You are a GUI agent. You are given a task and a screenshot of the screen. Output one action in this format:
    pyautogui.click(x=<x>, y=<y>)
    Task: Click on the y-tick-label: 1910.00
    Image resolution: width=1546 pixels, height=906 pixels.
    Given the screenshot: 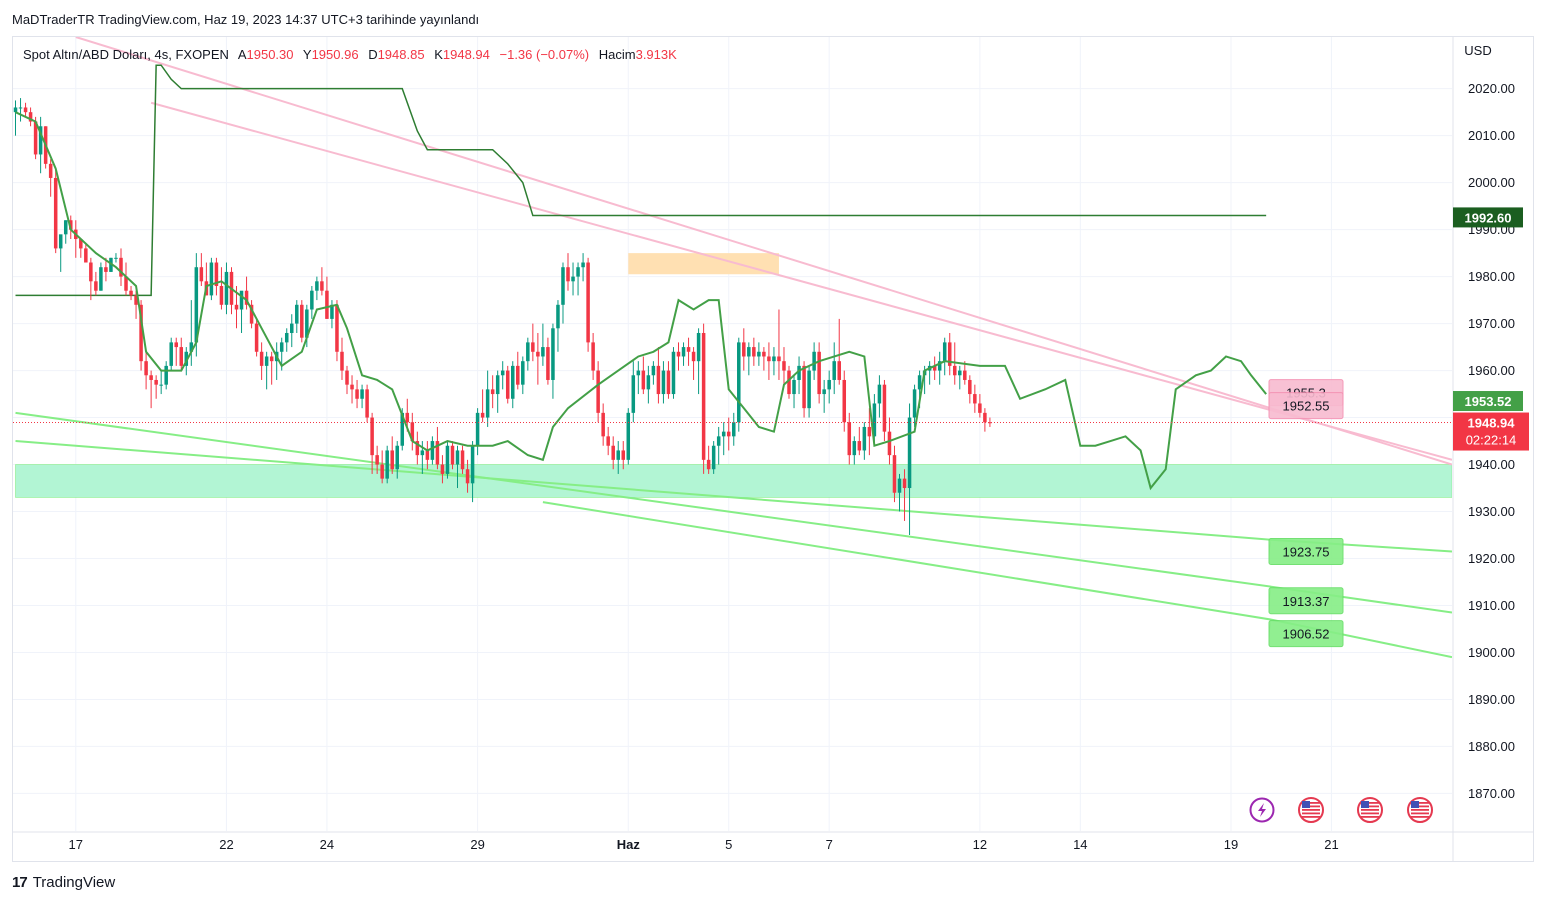 What is the action you would take?
    pyautogui.click(x=1491, y=605)
    